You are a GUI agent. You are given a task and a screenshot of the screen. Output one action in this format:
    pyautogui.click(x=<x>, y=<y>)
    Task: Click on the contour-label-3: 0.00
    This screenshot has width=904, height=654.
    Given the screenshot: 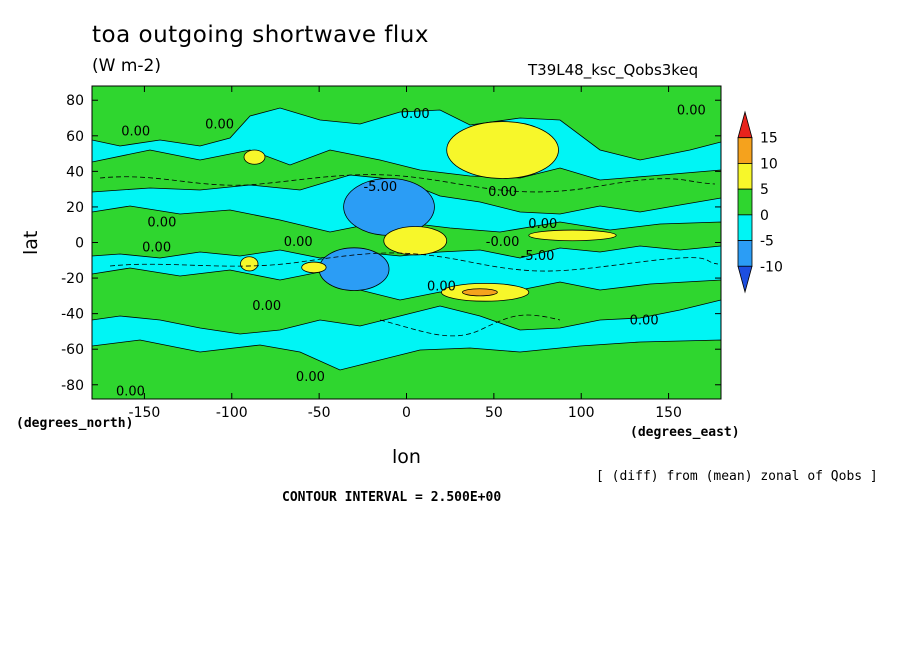 What is the action you would take?
    pyautogui.click(x=691, y=110)
    